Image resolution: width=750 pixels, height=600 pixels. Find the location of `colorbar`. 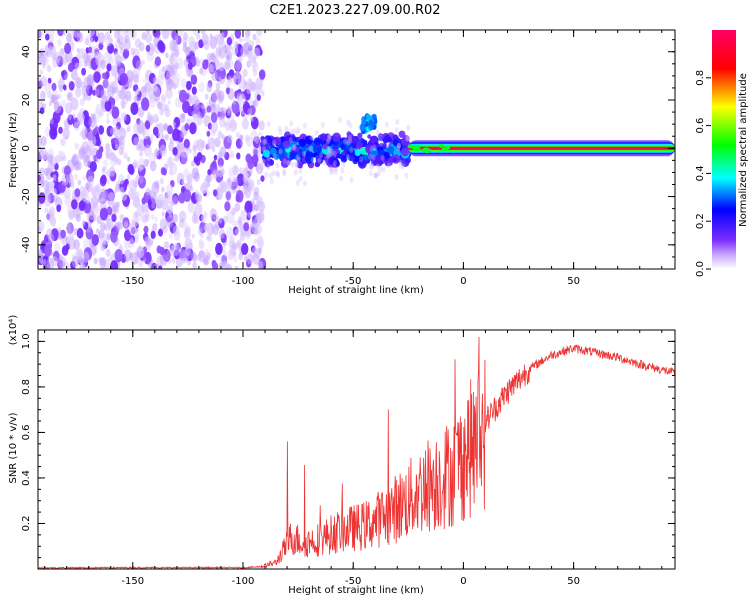

colorbar is located at coordinates (724, 149).